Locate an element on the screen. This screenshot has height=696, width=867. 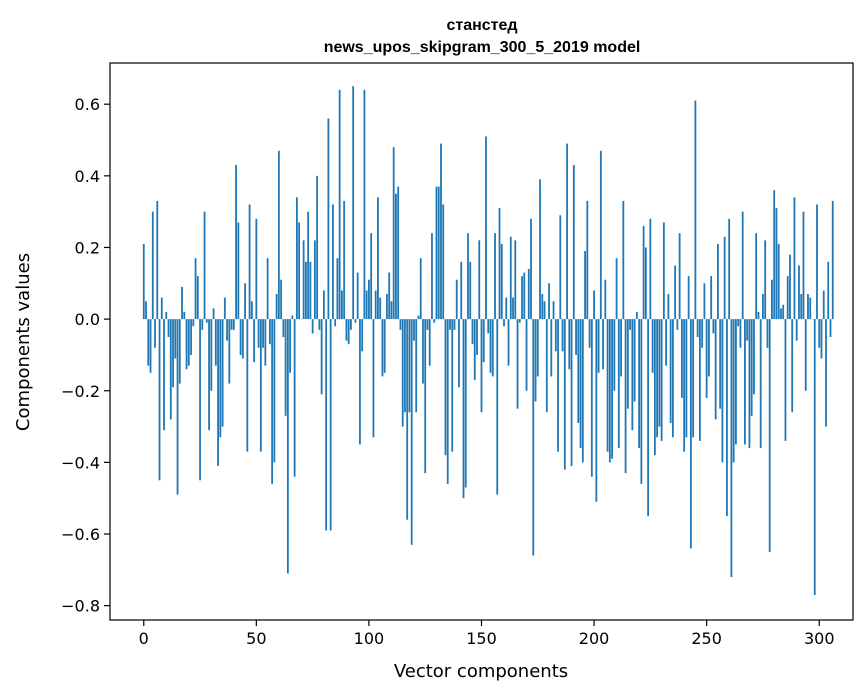
x-tick-label: 0 is located at coordinates (144, 638).